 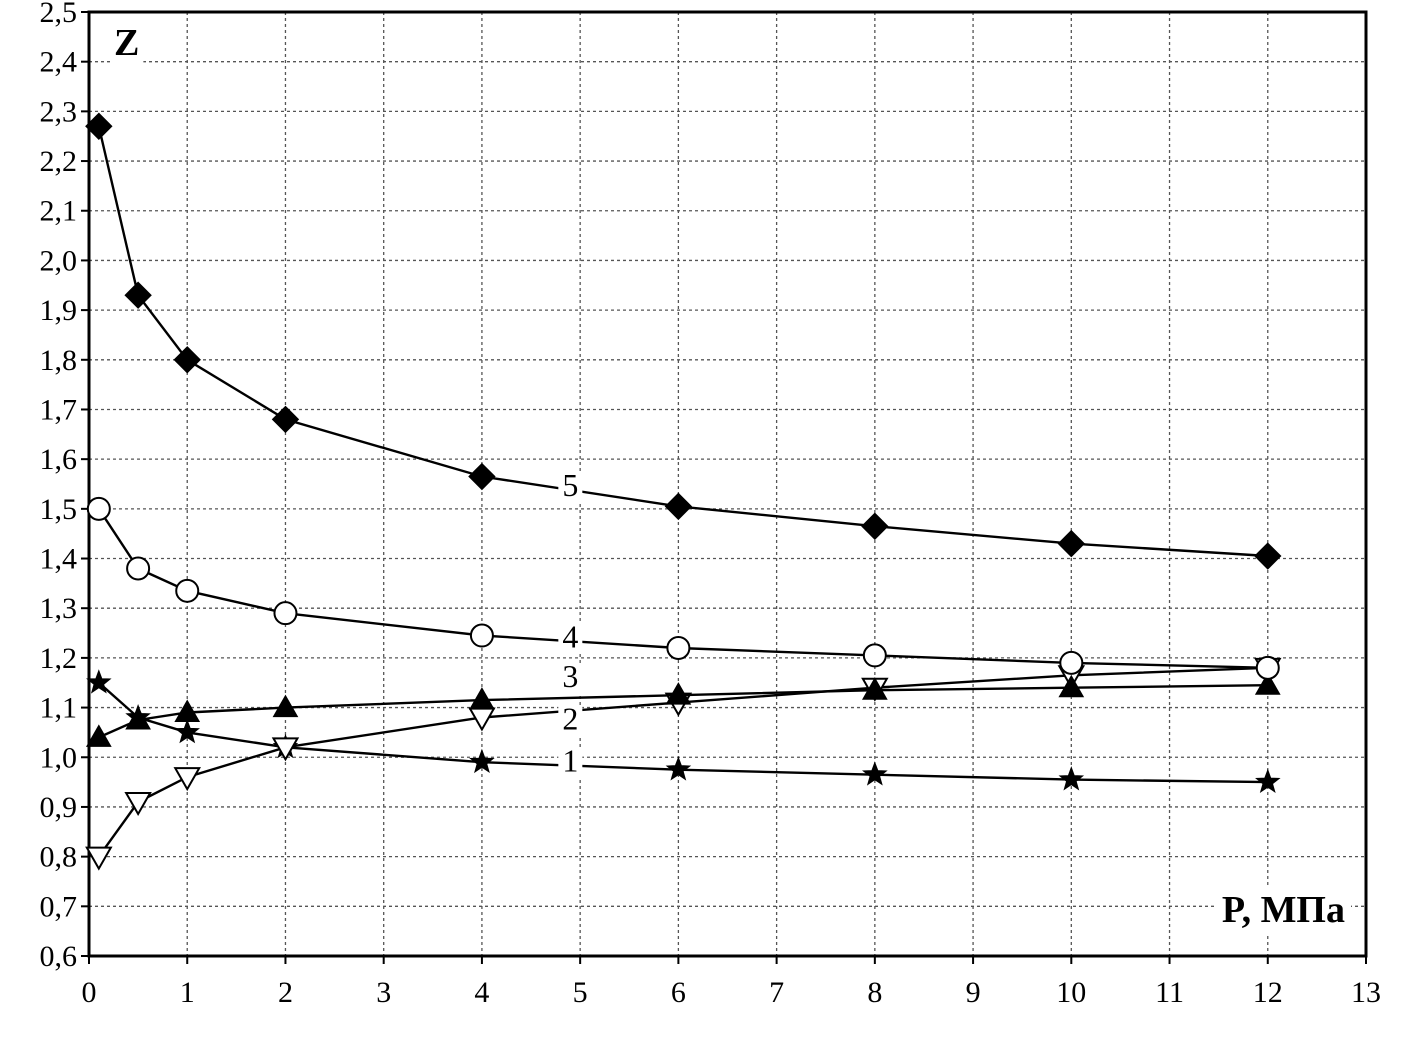 I want to click on series-label-3: 3, so click(x=570, y=676).